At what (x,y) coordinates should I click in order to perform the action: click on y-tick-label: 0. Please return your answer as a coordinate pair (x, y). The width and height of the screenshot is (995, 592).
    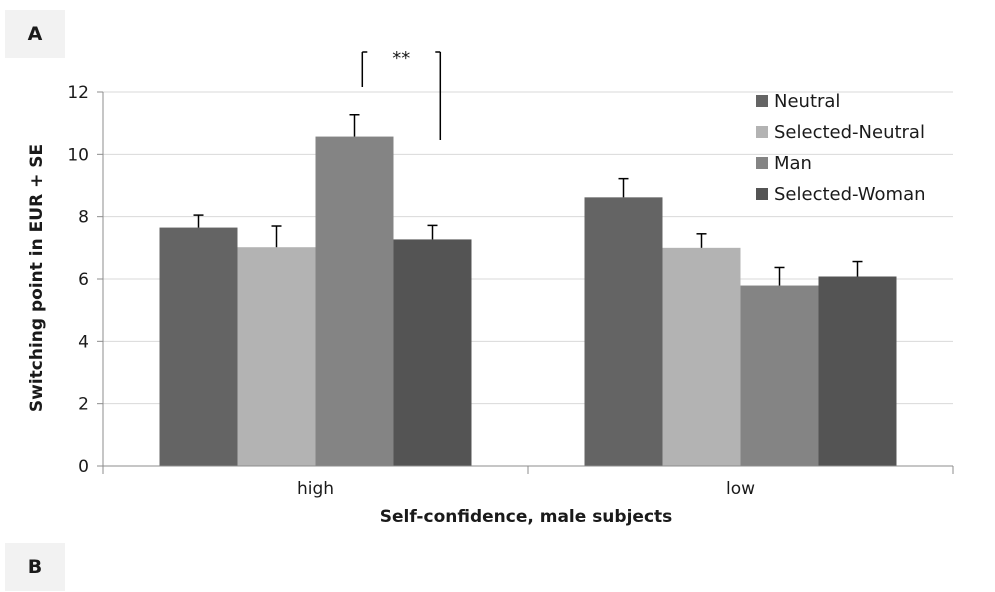
    Looking at the image, I should click on (83, 467).